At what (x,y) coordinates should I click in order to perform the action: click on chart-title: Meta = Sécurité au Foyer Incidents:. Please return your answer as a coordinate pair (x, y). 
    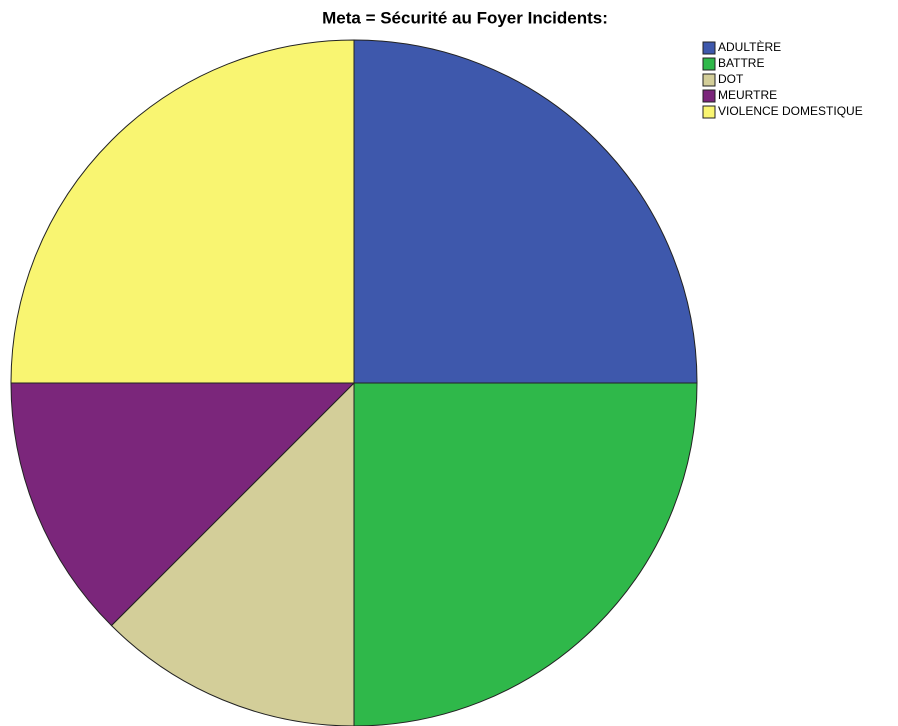
    Looking at the image, I should click on (465, 17).